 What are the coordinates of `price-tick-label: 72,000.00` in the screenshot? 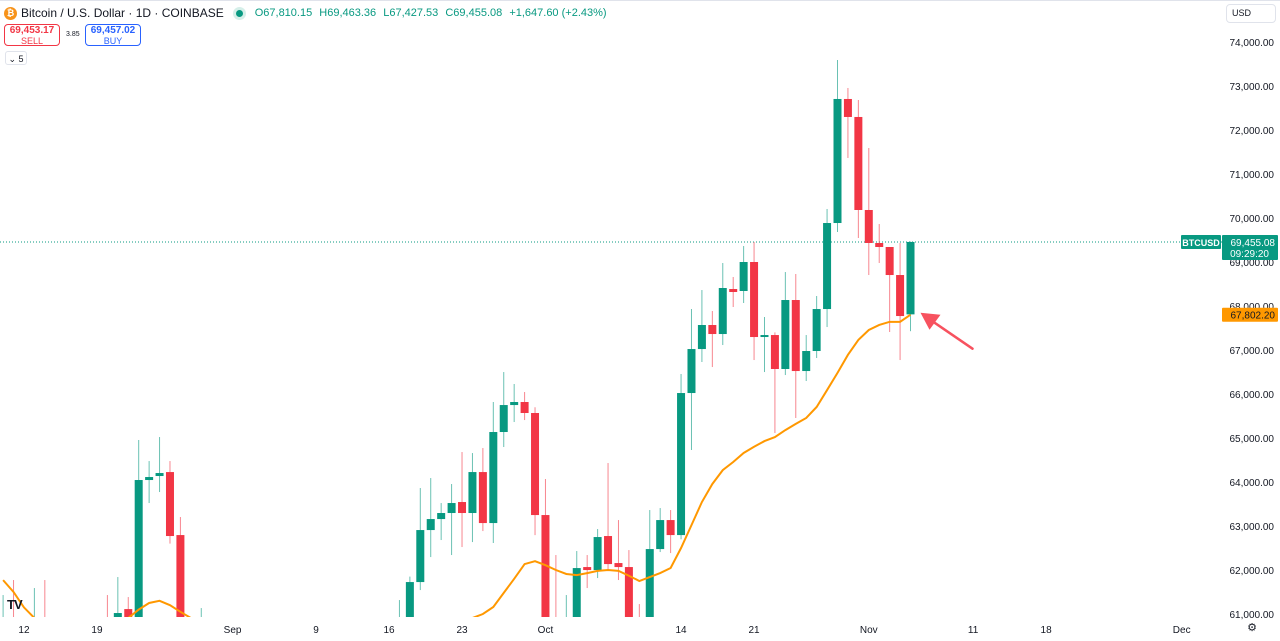 It's located at (1252, 131).